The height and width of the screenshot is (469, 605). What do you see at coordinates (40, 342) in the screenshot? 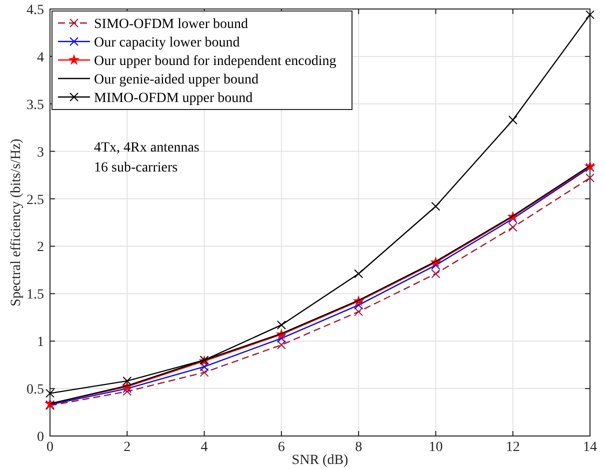
I see `y-tick-label: 1` at bounding box center [40, 342].